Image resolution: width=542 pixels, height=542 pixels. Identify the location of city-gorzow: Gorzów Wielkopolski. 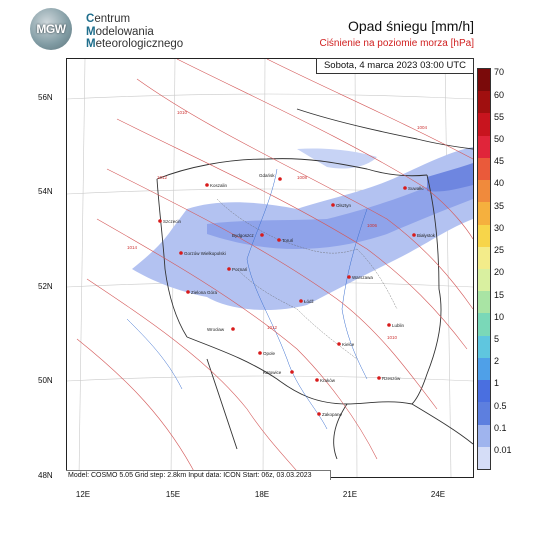
(202, 253).